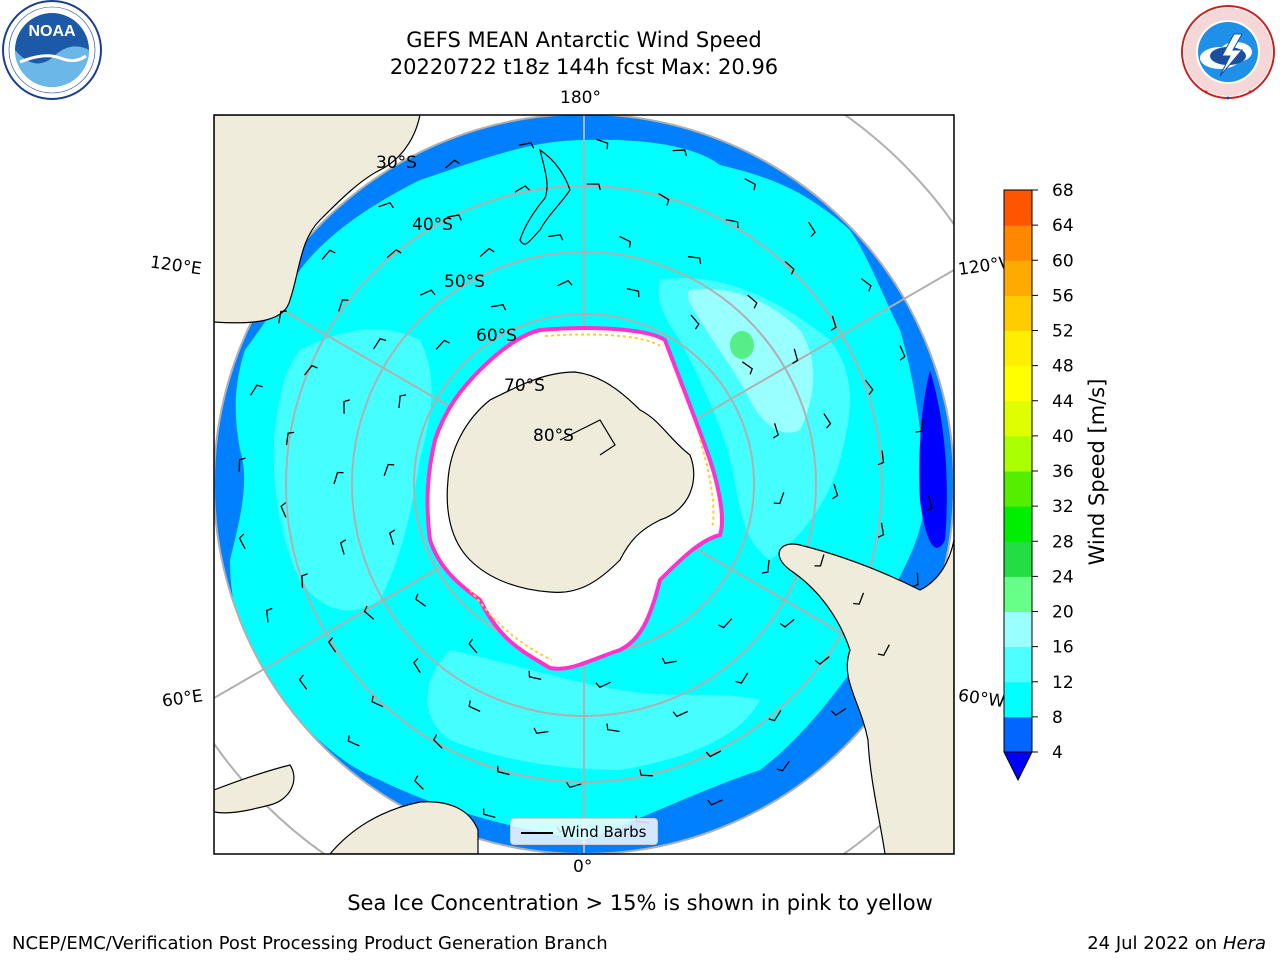 The image size is (1280, 960). What do you see at coordinates (1063, 191) in the screenshot?
I see `colorbar-tick-label: 68` at bounding box center [1063, 191].